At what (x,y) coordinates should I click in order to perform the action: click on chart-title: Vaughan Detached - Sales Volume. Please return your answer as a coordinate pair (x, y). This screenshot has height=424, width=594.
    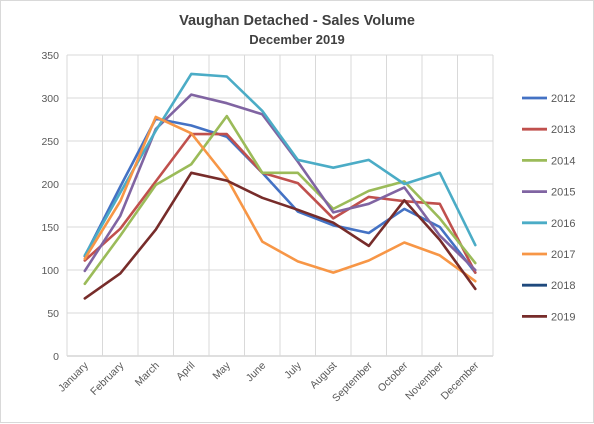
    Looking at the image, I should click on (297, 21).